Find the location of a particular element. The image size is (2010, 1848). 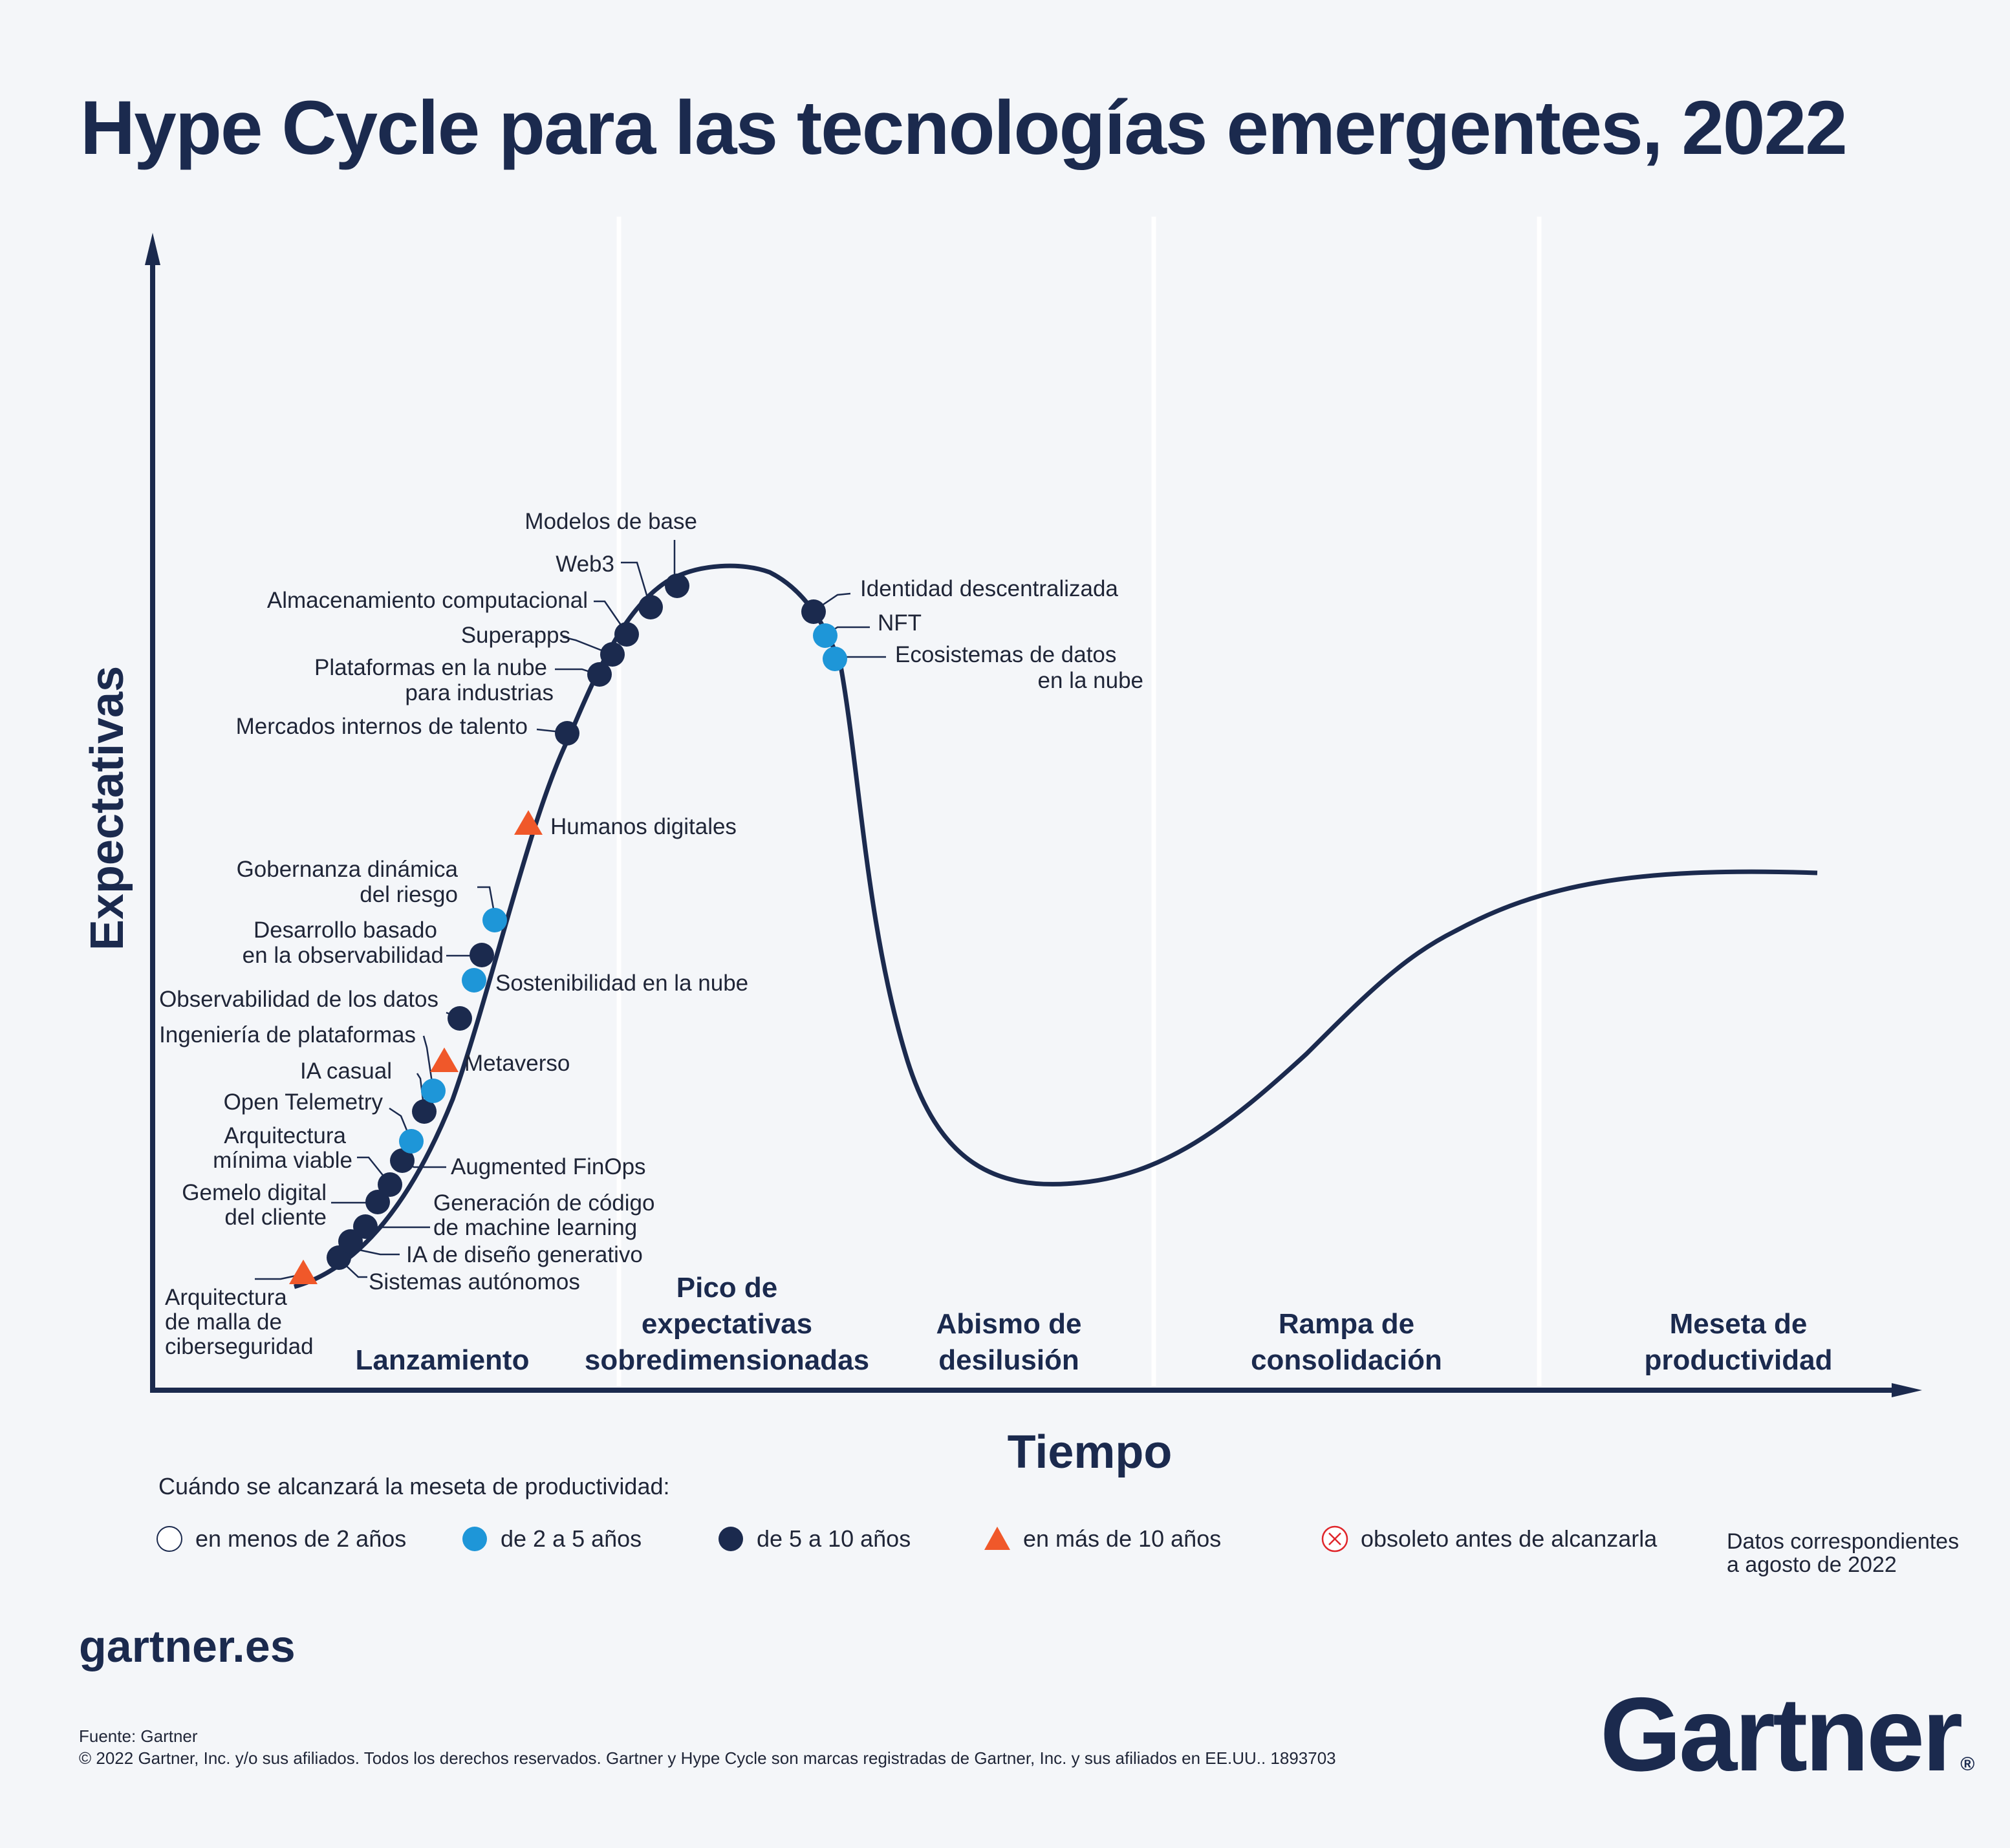

phase-meseta-2: productividad is located at coordinates (1739, 1360).